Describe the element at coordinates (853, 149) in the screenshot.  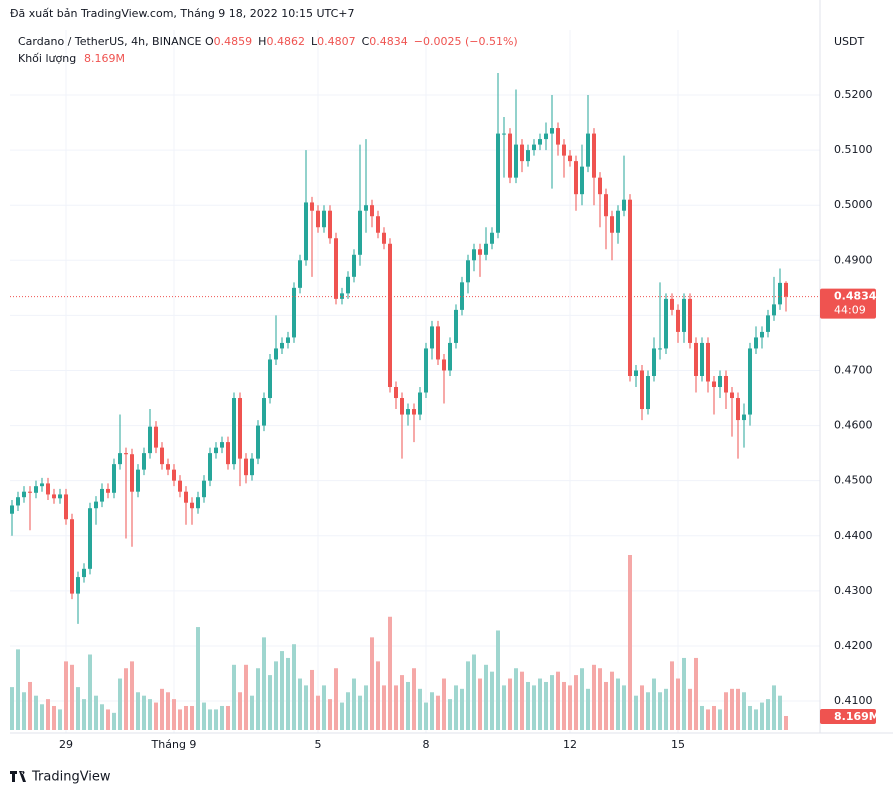
I see `y-tick-label: 0.5100` at that location.